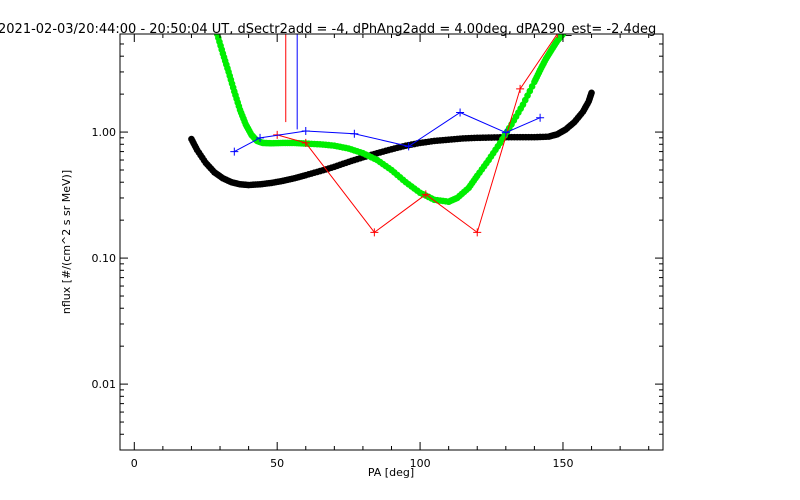 Image resolution: width=800 pixels, height=500 pixels. What do you see at coordinates (591, 93) in the screenshot?
I see `series-0-point` at bounding box center [591, 93].